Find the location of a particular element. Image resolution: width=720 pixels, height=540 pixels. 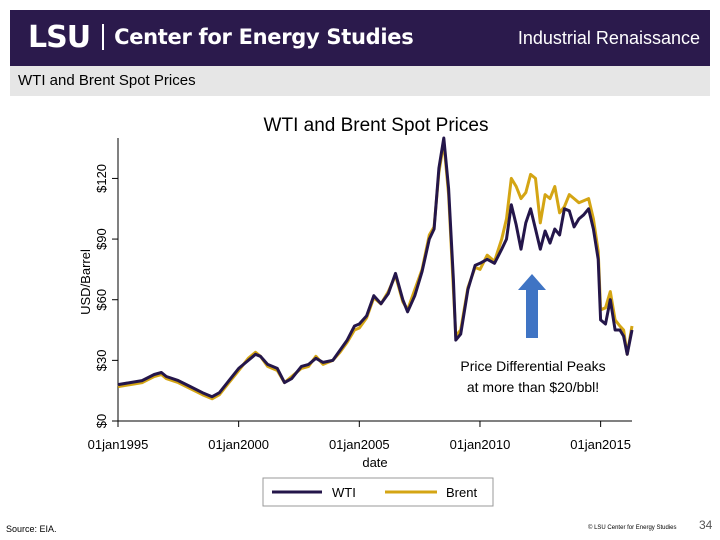

x-tick-label: 01jan2005 is located at coordinates (359, 444).